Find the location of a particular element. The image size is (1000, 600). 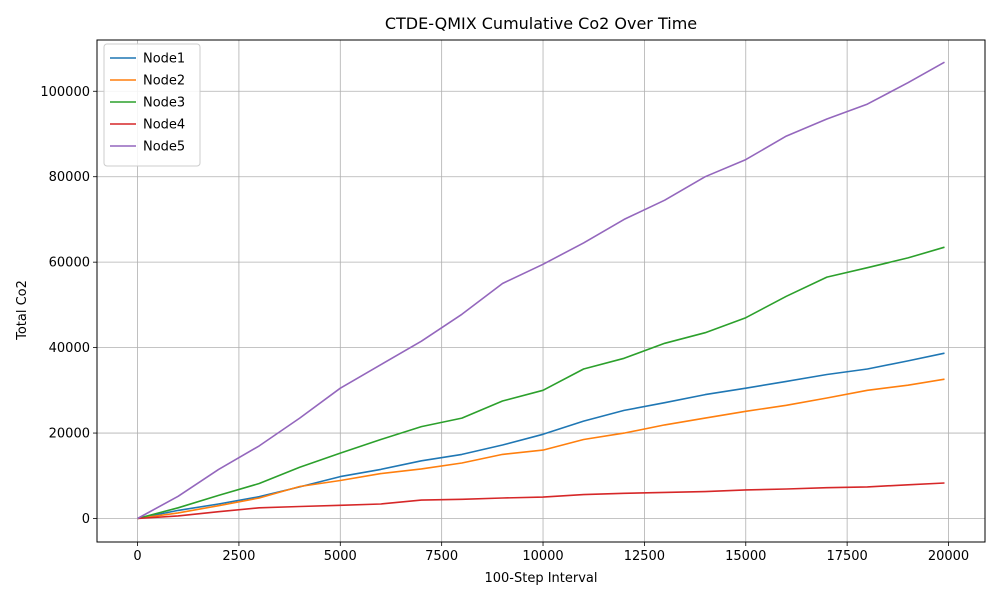

legend-label: Node1 is located at coordinates (164, 59).